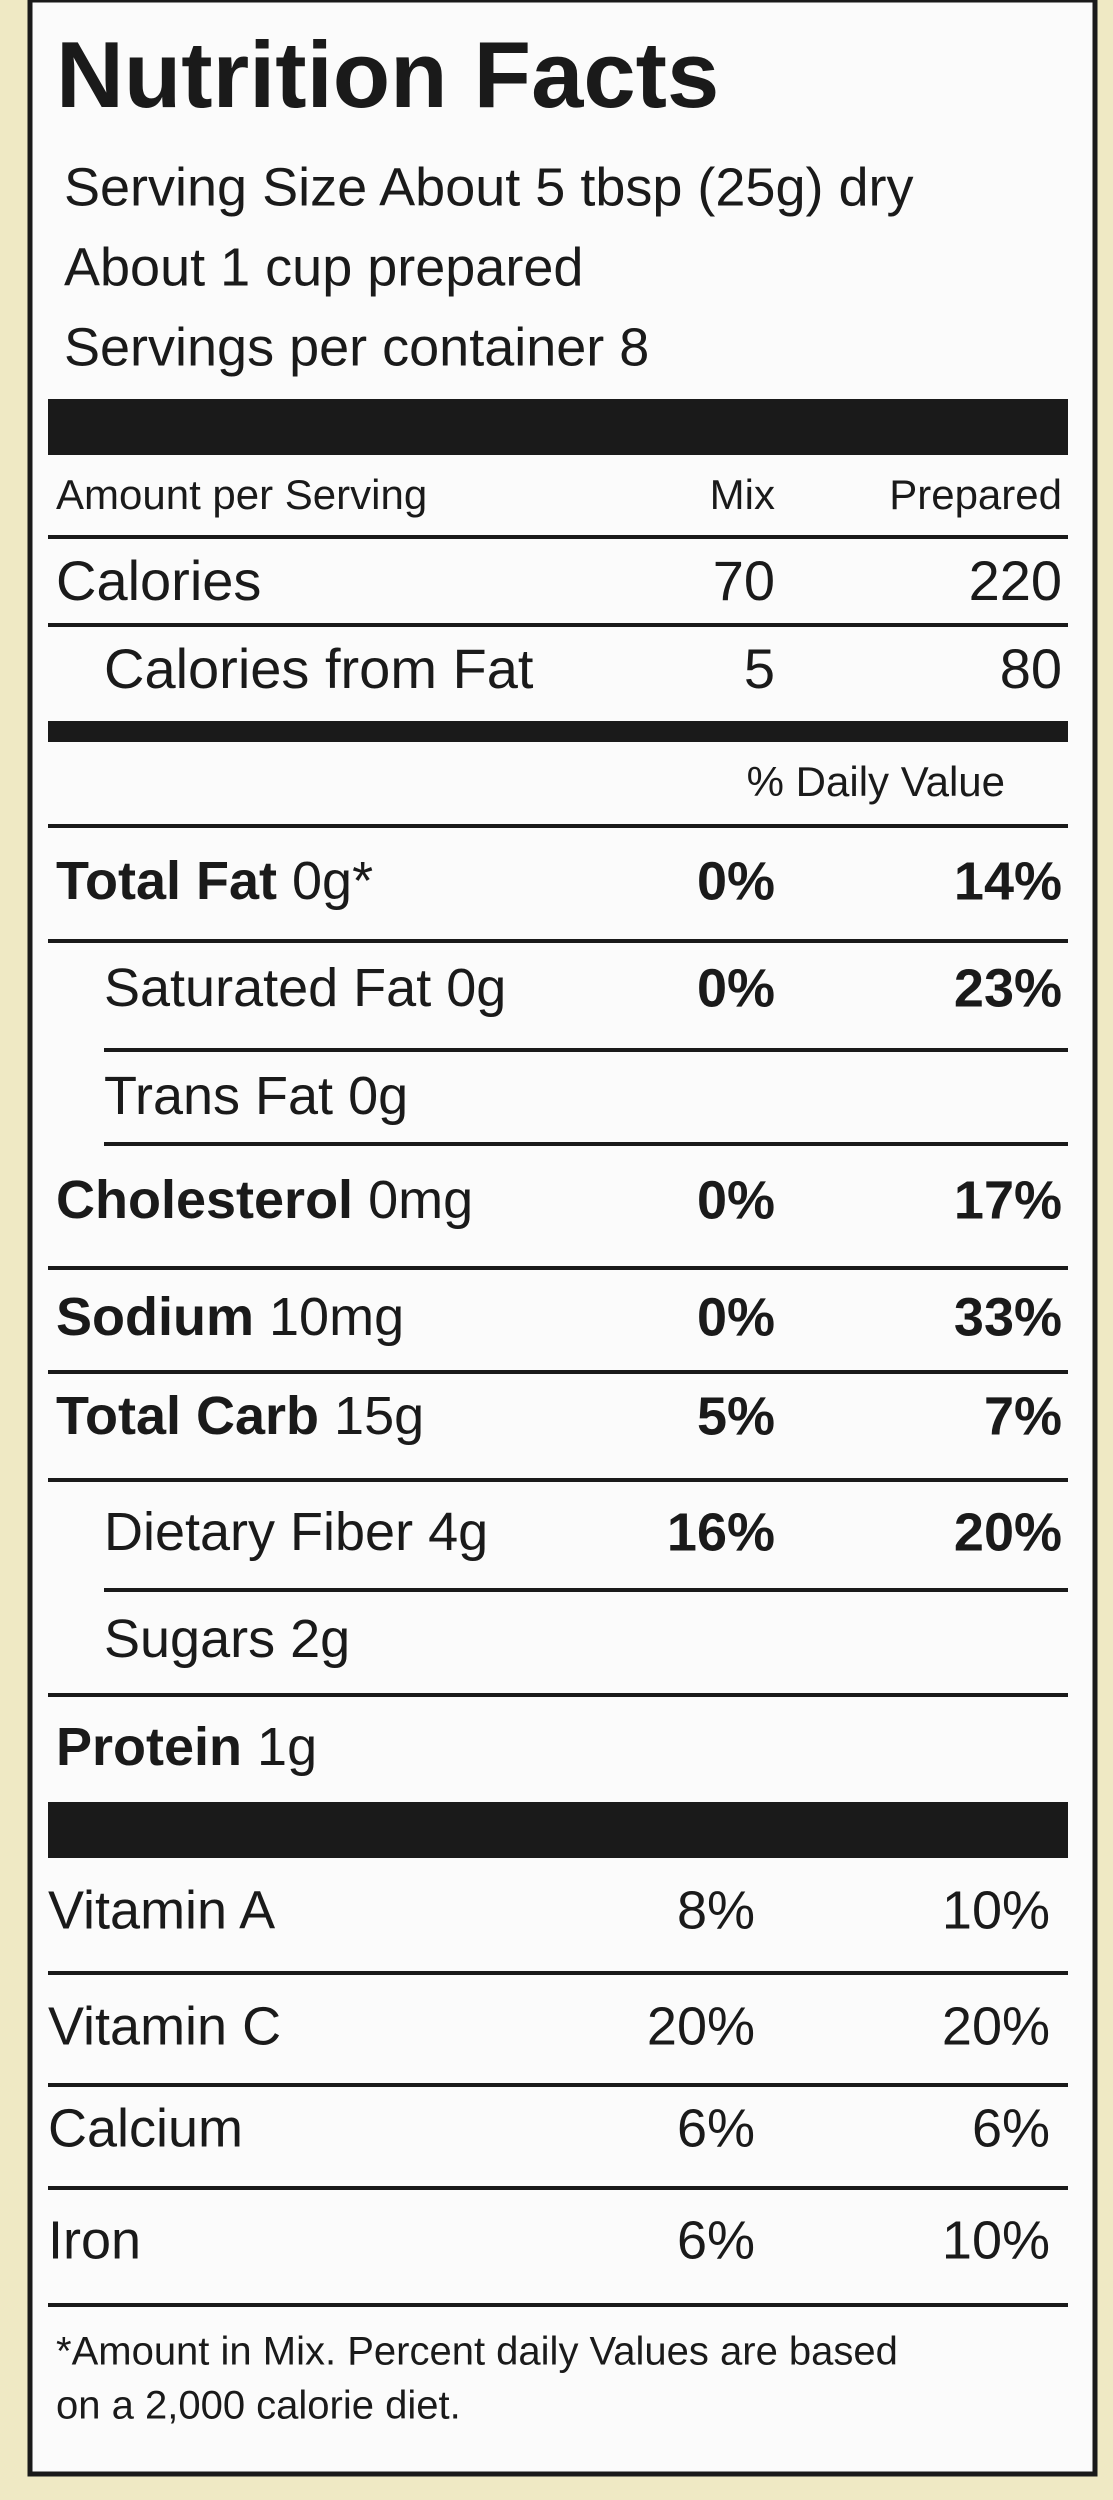  I want to click on nutrient-label: Sugars 2g, so click(227, 1639).